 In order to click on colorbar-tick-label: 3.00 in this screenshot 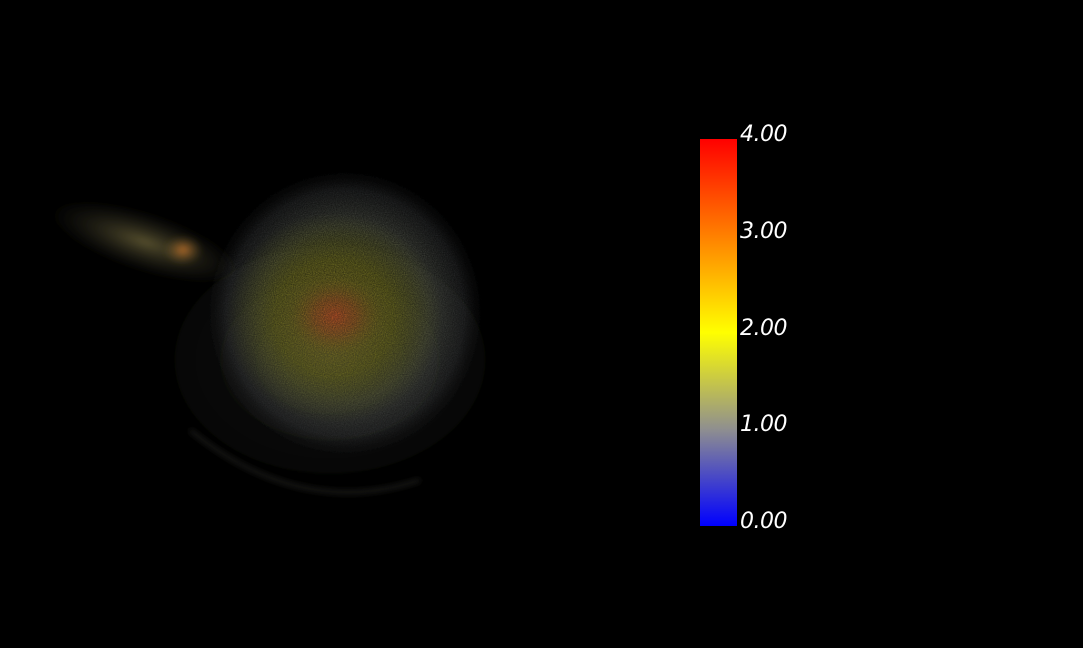, I will do `click(763, 231)`.